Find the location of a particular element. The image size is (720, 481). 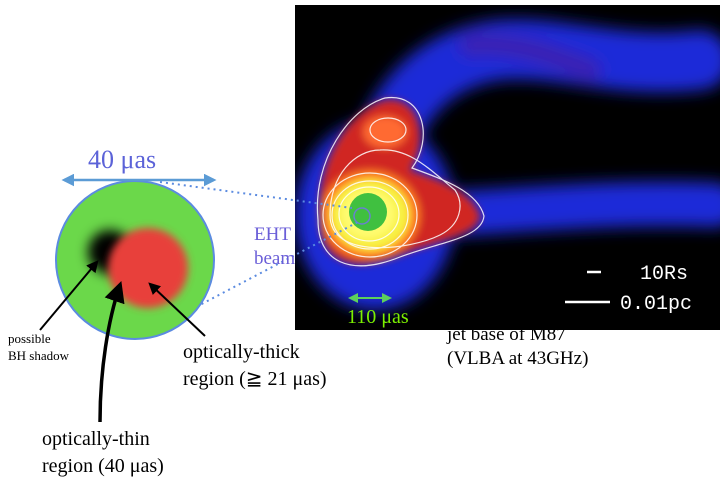

beam-label: beam is located at coordinates (274, 258).